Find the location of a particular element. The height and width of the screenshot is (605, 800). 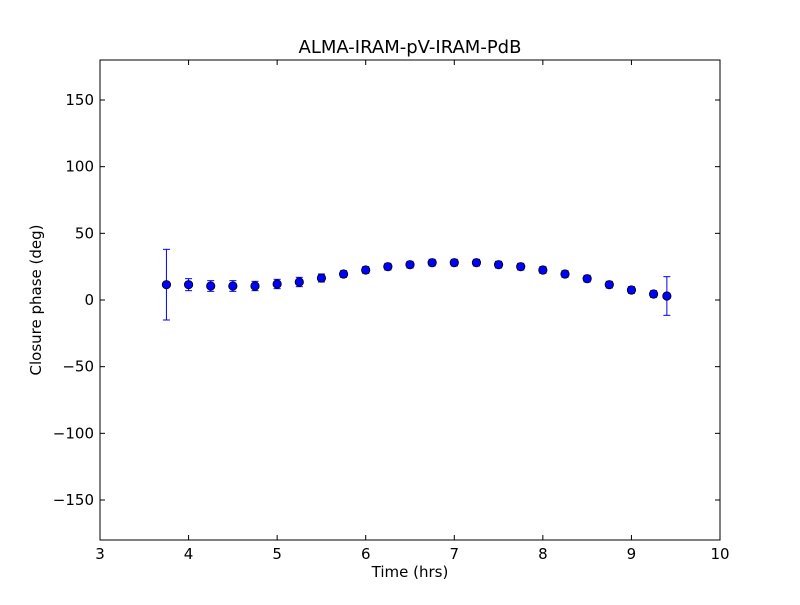

y-tick-label: 50 is located at coordinates (84, 233).